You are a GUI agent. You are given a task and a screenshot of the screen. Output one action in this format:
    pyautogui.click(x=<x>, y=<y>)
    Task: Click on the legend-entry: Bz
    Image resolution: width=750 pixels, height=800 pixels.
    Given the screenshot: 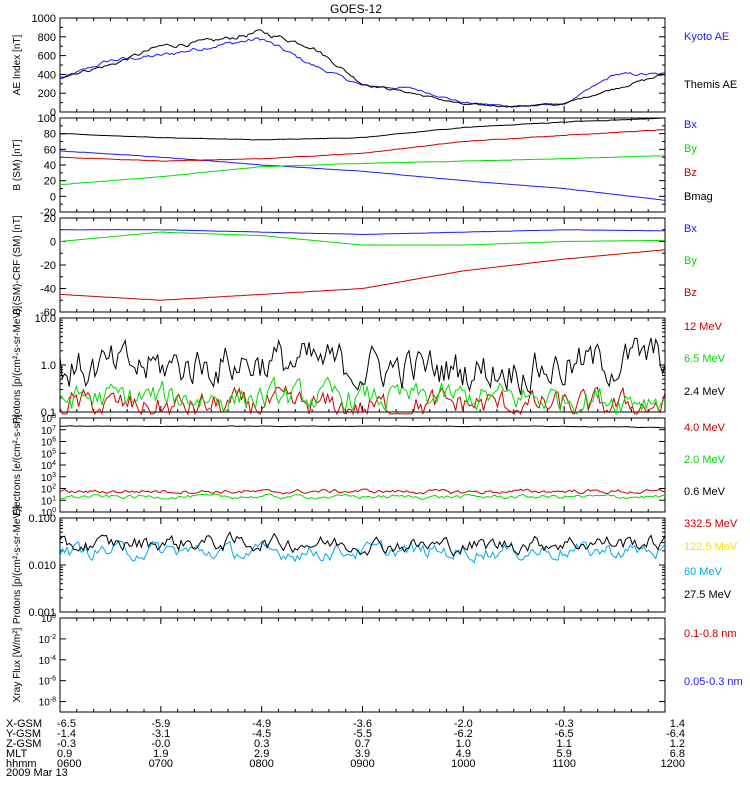 What is the action you would take?
    pyautogui.click(x=690, y=173)
    